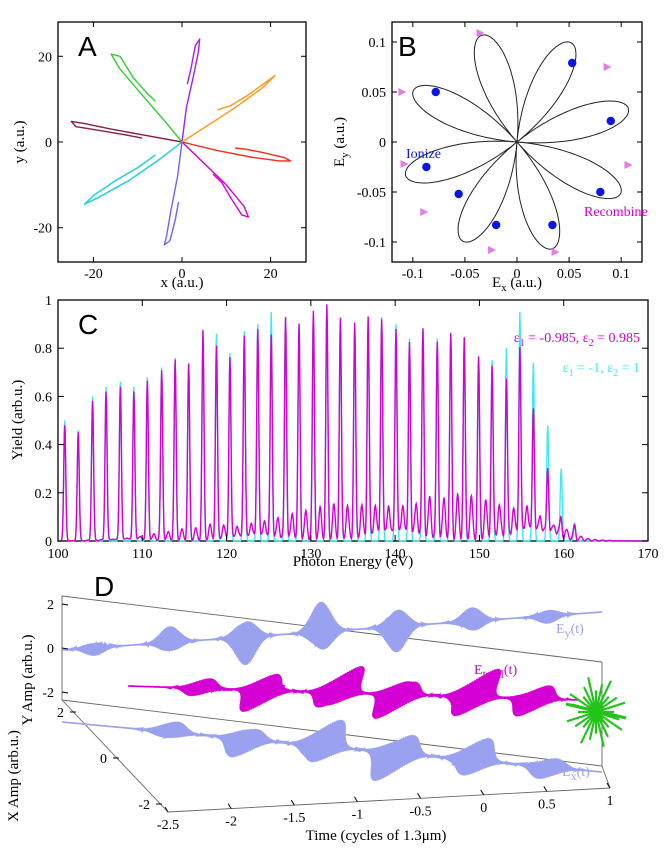  What do you see at coordinates (104, 586) in the screenshot?
I see `panel-d-letter: D` at bounding box center [104, 586].